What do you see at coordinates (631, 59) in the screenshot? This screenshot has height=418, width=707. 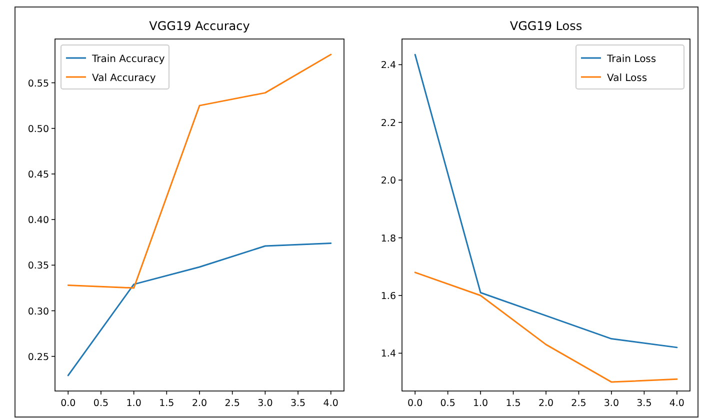 I see `legend-label: Train Loss` at bounding box center [631, 59].